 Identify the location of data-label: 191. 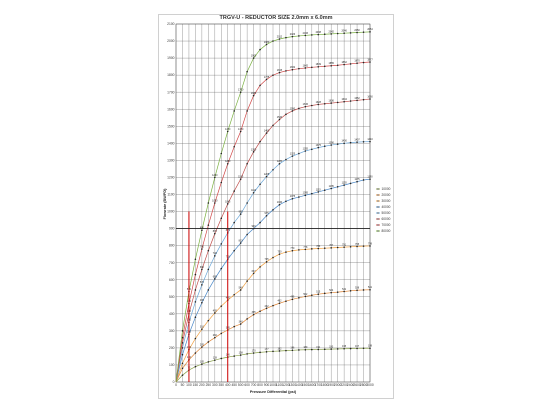
(318, 347).